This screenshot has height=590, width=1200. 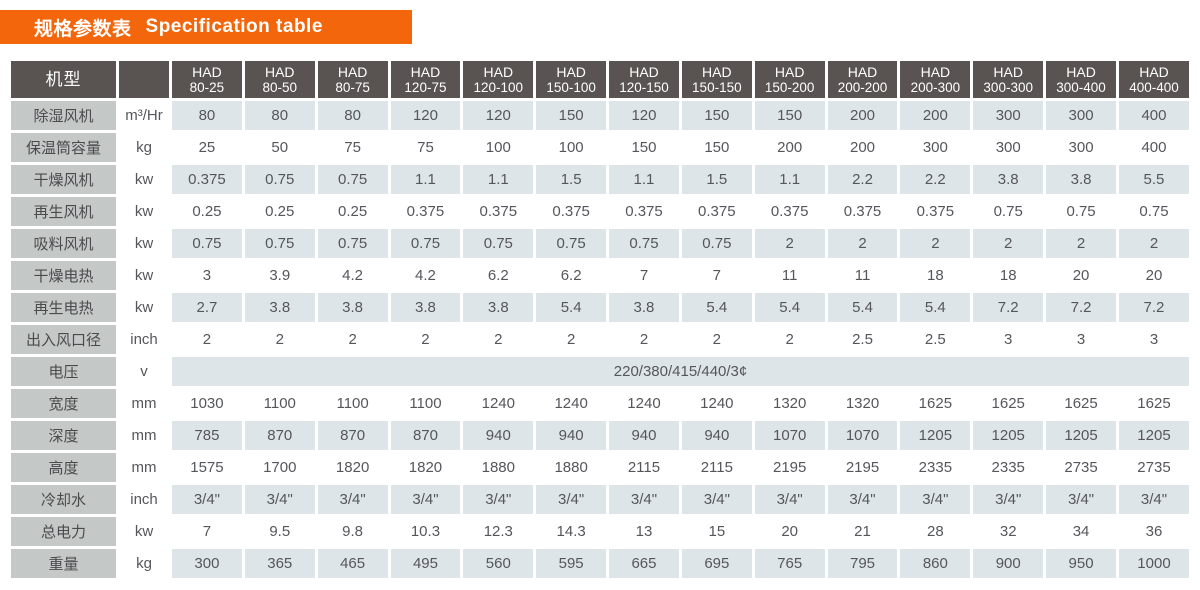 I want to click on spec-value: 1070, so click(x=862, y=435).